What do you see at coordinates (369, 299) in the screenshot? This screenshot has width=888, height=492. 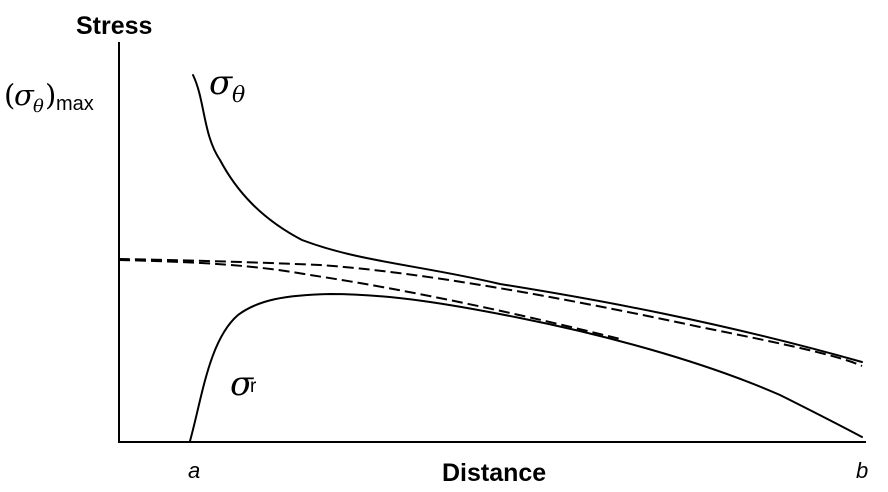 I see `lower-dashed-curve` at bounding box center [369, 299].